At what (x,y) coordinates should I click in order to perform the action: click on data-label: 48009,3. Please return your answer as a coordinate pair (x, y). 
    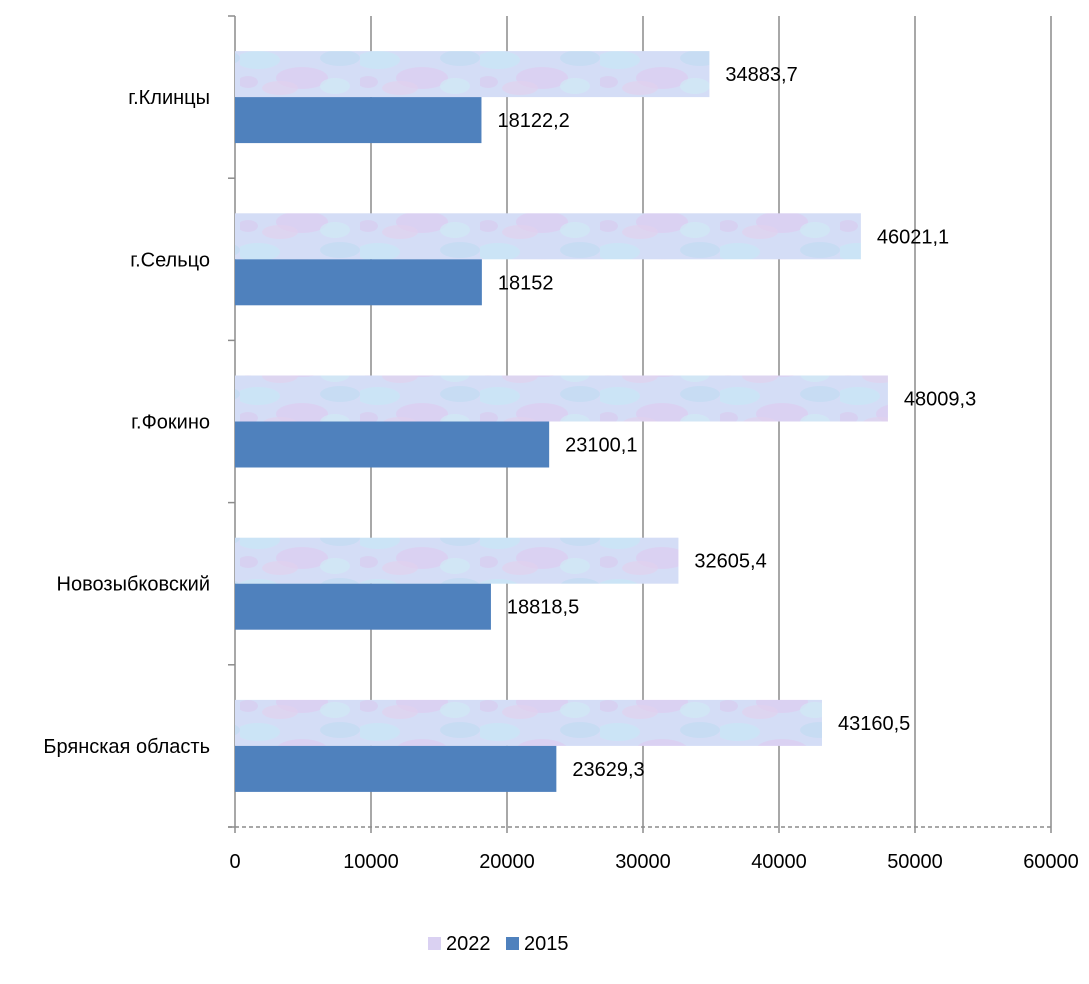
    Looking at the image, I should click on (940, 400).